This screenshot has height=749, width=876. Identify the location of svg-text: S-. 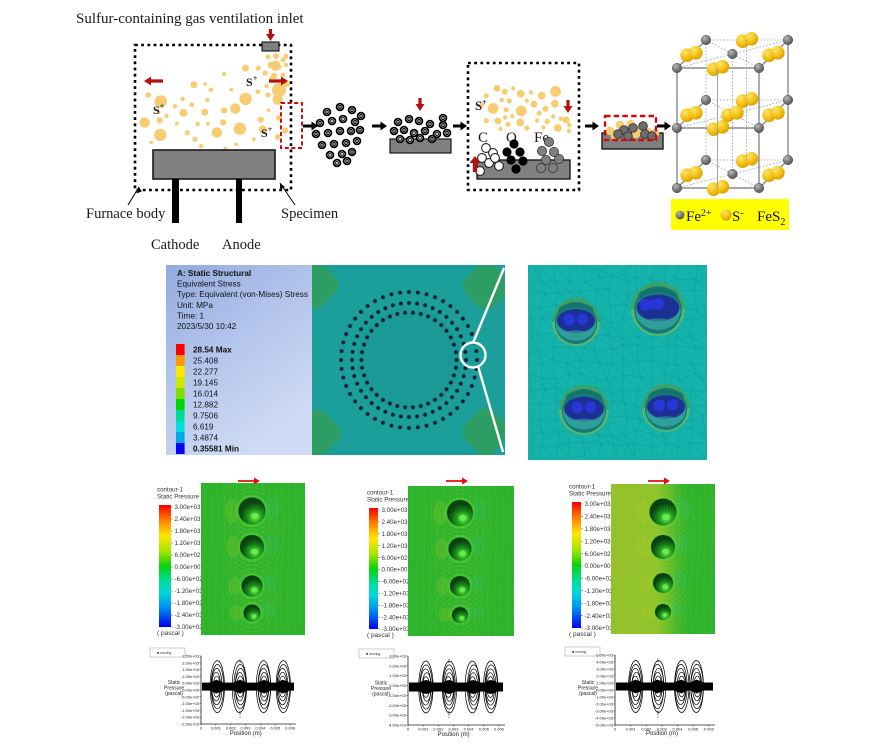
(738, 216).